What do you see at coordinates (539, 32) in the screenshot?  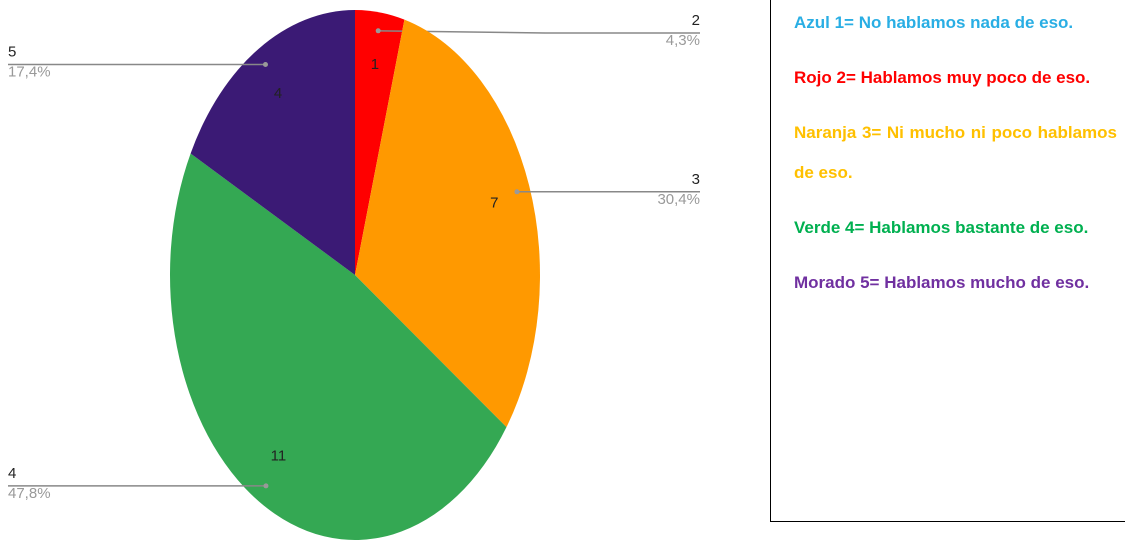 I see `leader-line` at bounding box center [539, 32].